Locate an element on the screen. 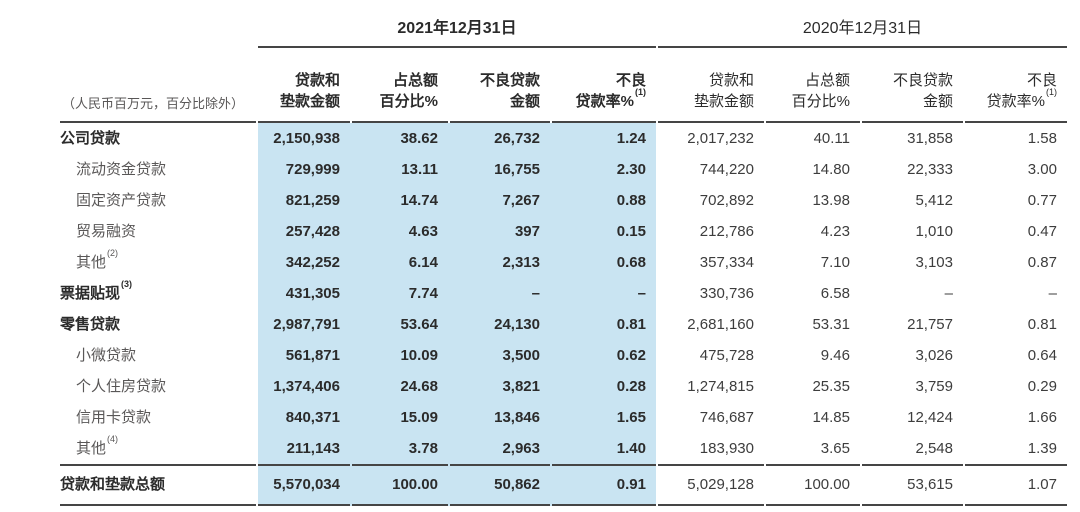 Image resolution: width=1080 pixels, height=512 pixels. year-header-spacer is located at coordinates (158, 26).